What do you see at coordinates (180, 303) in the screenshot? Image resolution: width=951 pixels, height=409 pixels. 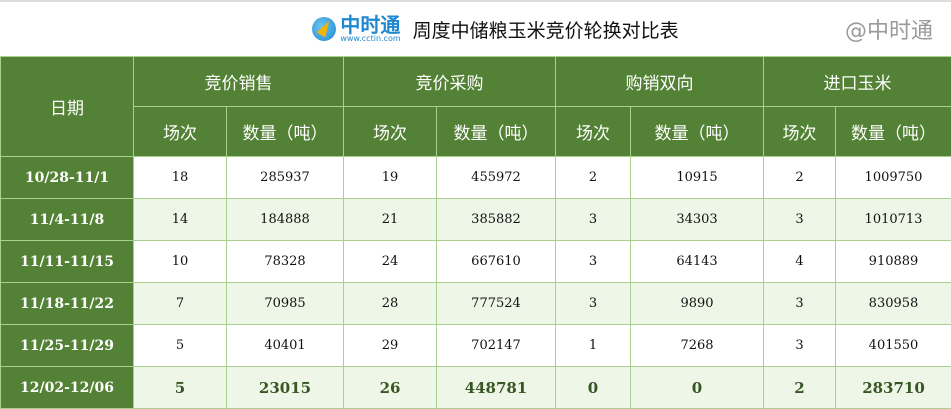 I see `value-cell: 7` at bounding box center [180, 303].